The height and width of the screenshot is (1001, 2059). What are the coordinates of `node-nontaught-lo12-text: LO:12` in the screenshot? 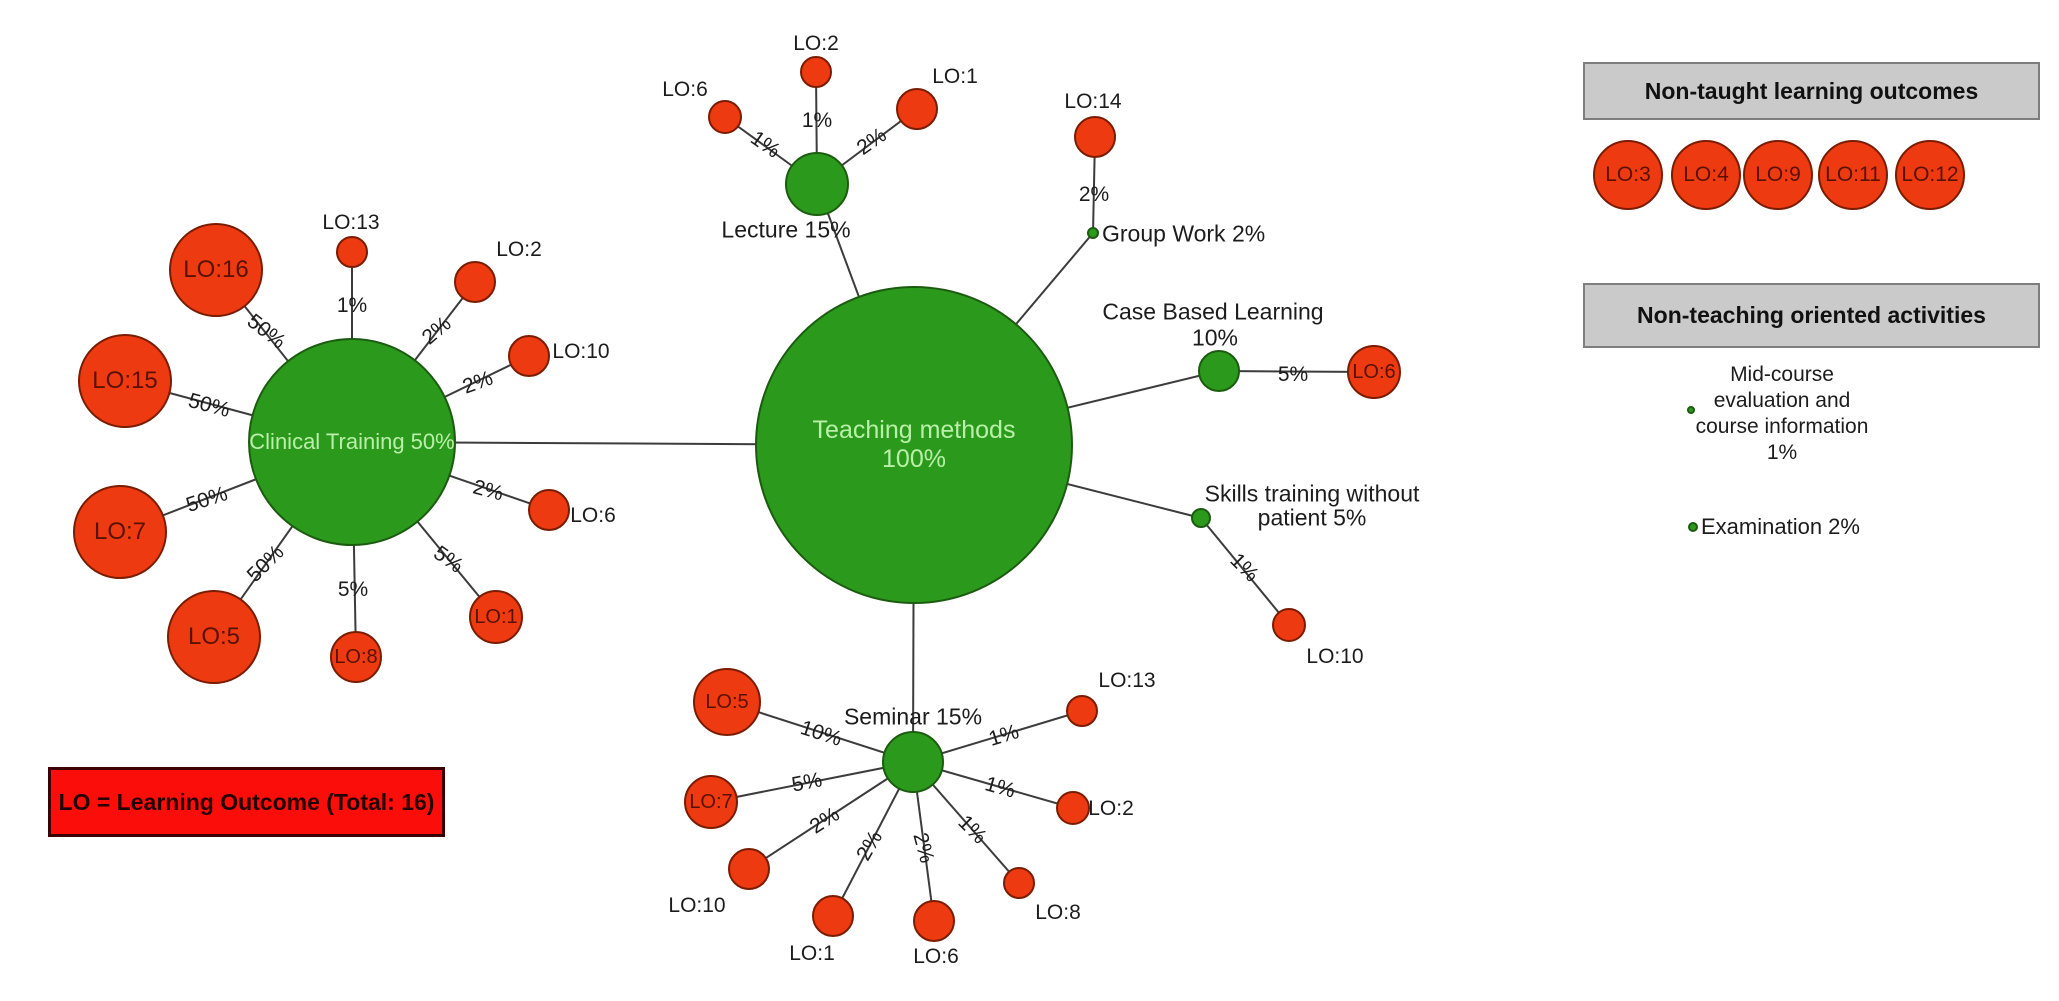 It's located at (1930, 174).